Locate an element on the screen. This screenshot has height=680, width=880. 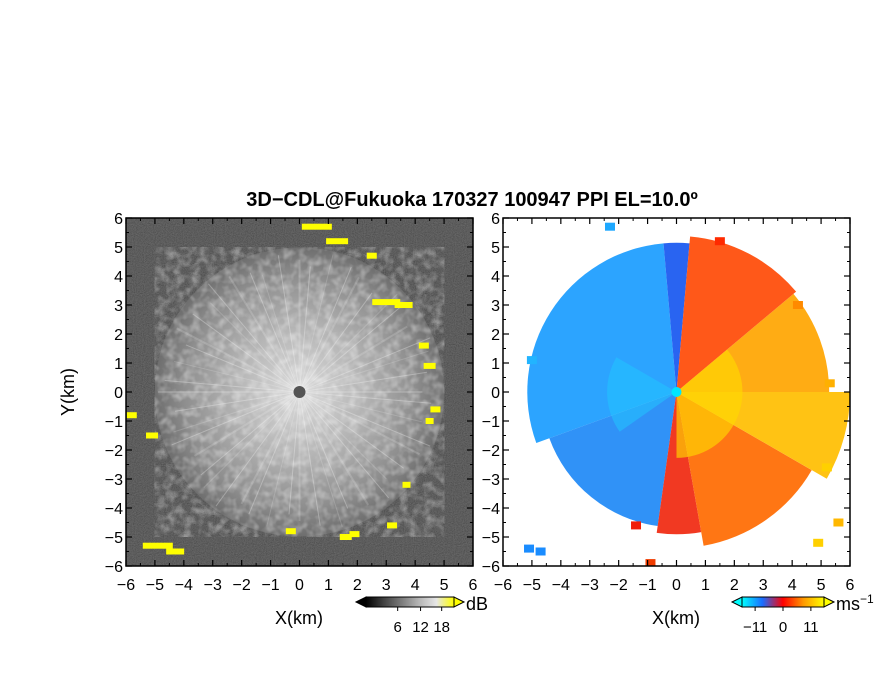
y-tick-label: 3 is located at coordinates (118, 306).